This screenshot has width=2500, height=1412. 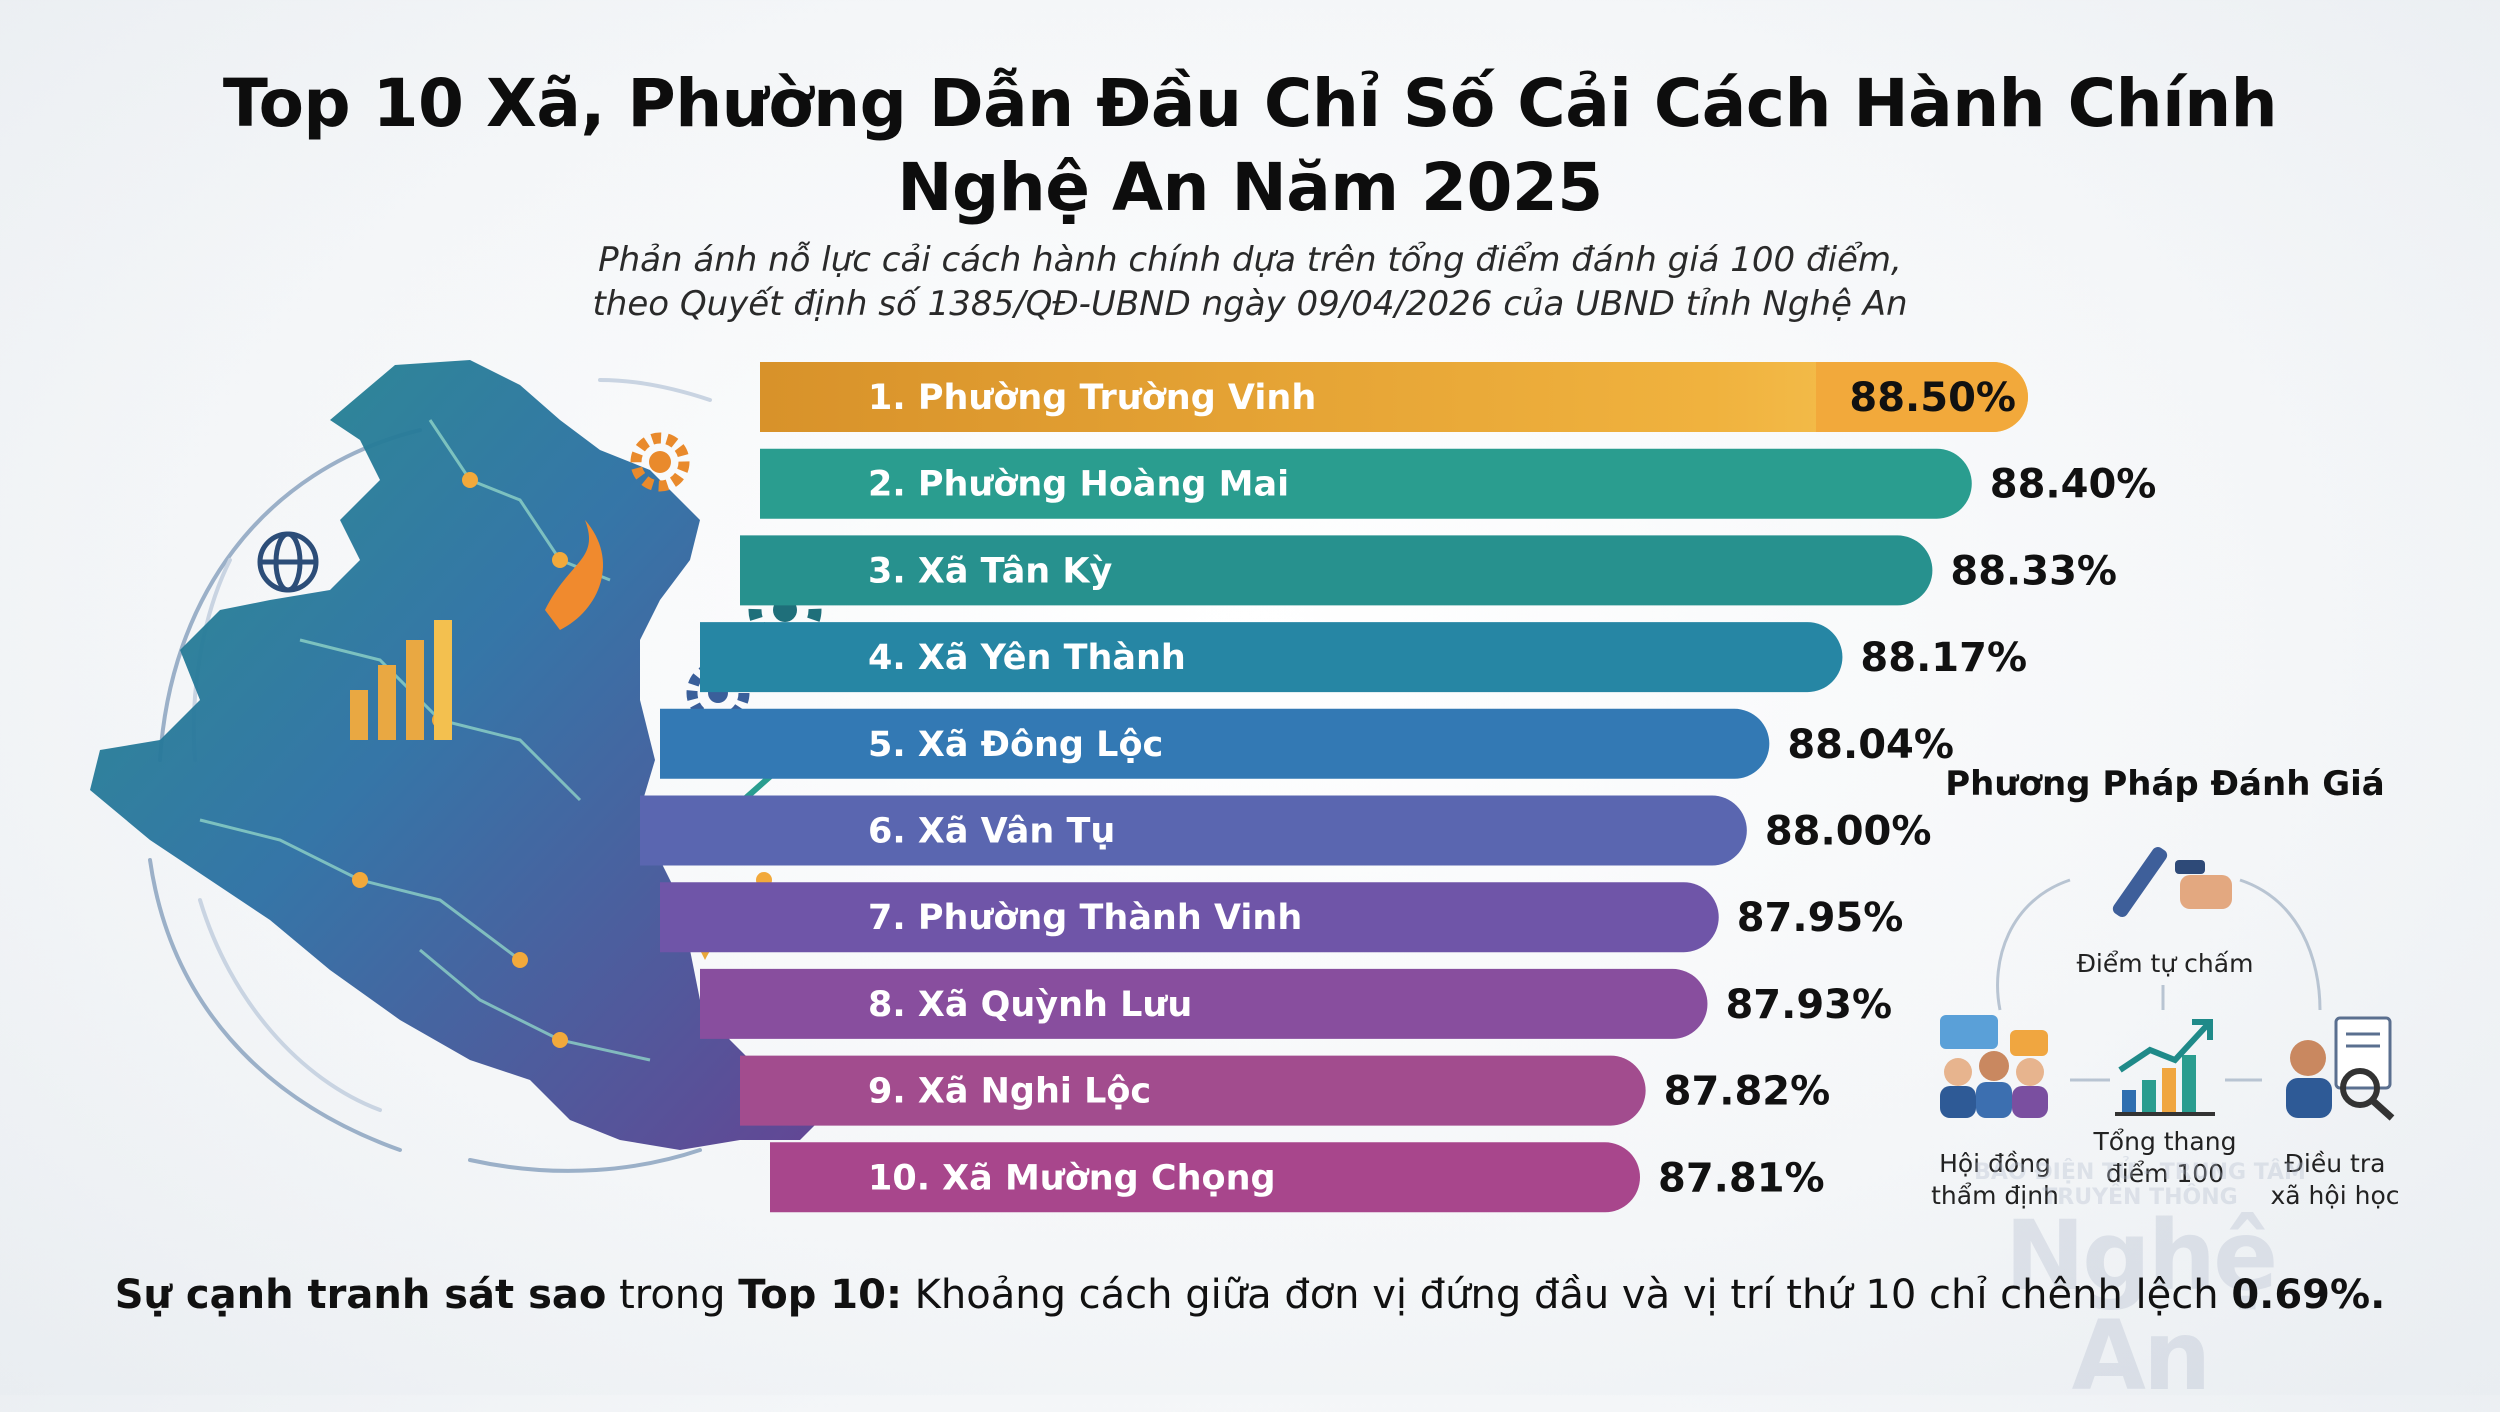 I want to click on bar-value-5: 88.04%, so click(x=1870, y=745).